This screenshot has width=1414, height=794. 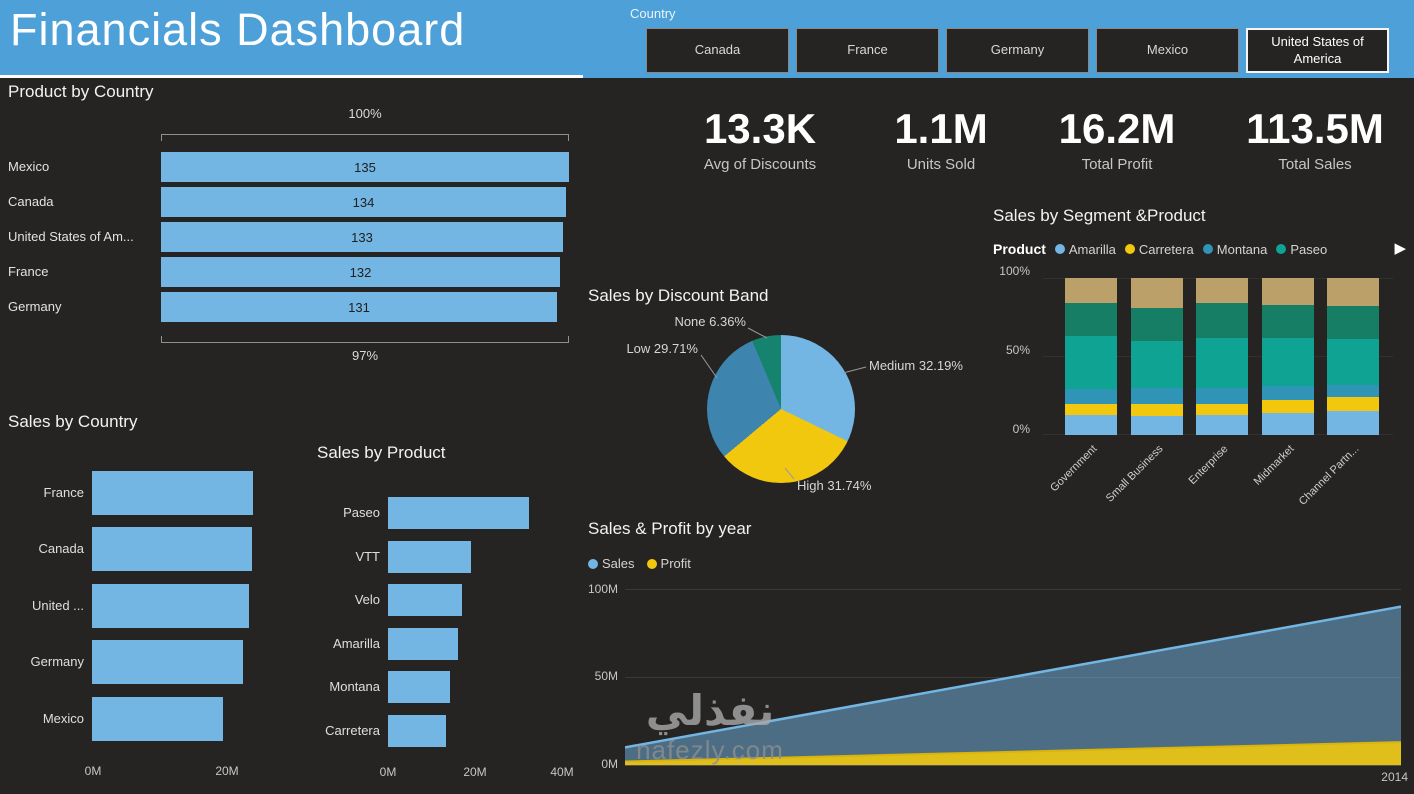 What do you see at coordinates (1166, 249) in the screenshot?
I see `legend-label: Carretera` at bounding box center [1166, 249].